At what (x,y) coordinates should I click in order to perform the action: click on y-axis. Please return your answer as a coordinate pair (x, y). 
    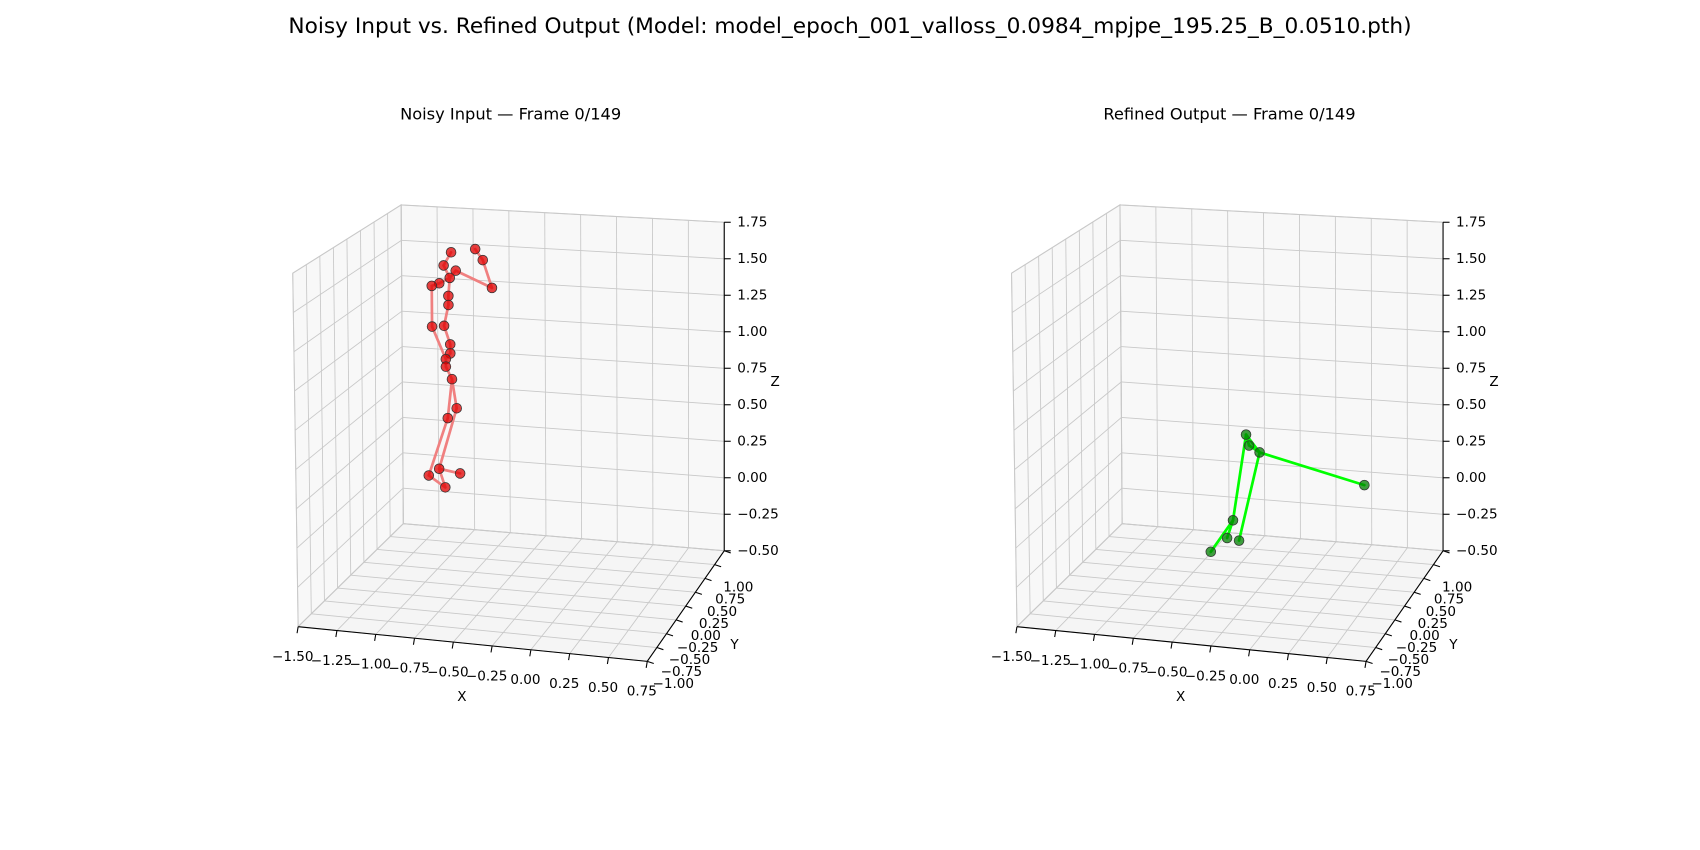
    Looking at the image, I should click on (685, 606).